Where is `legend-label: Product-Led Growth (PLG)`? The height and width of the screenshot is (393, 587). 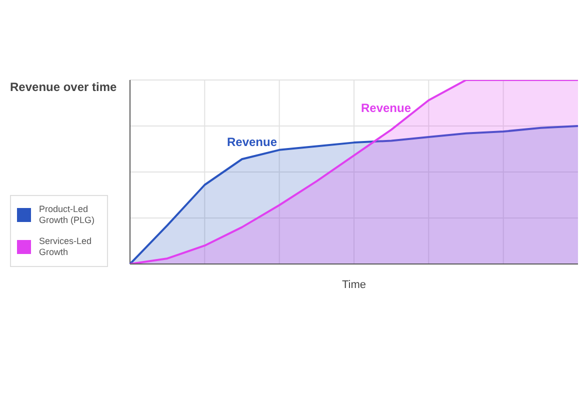 legend-label: Product-Led Growth (PLG) is located at coordinates (67, 215).